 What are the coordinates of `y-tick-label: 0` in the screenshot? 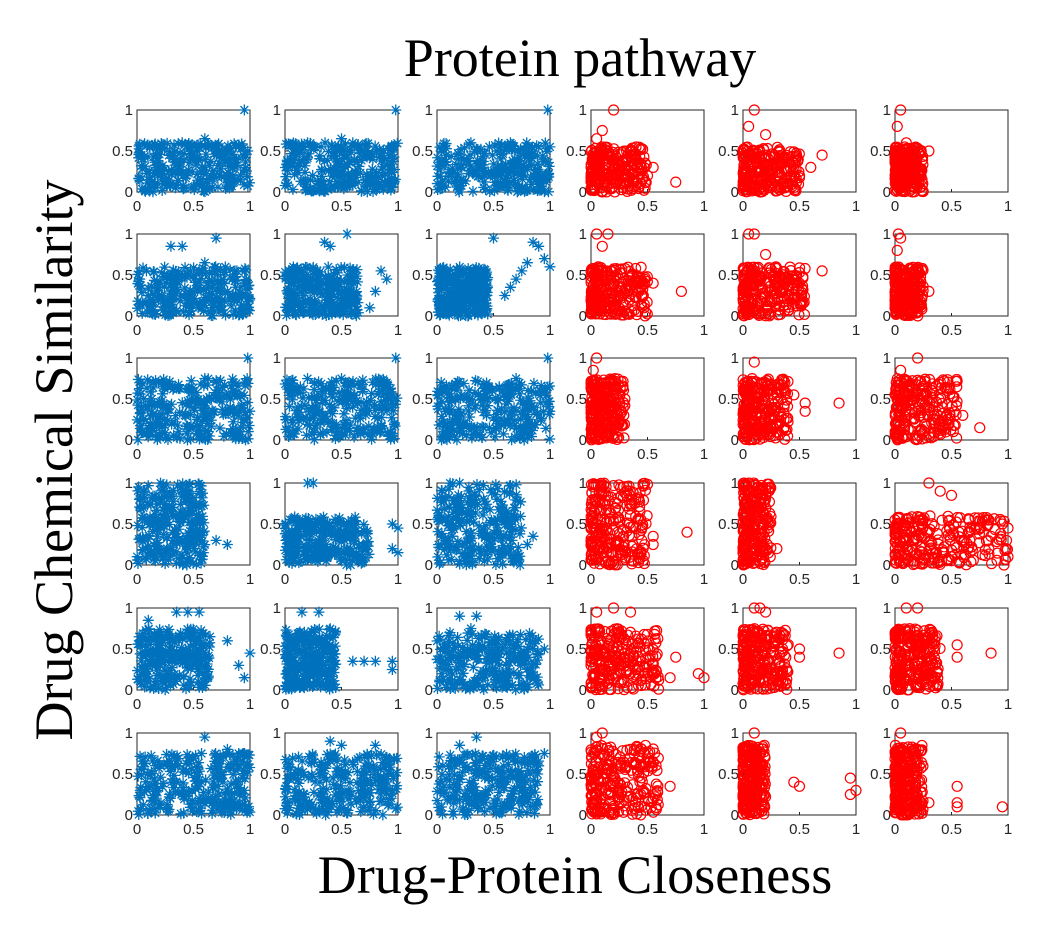 It's located at (429, 192).